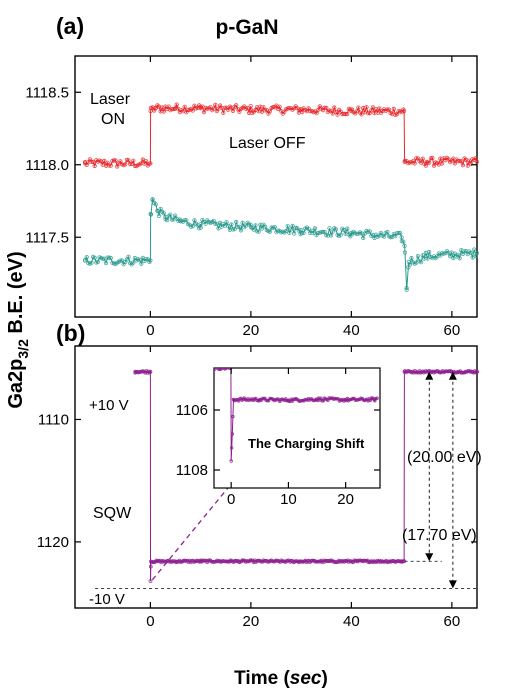  Describe the element at coordinates (47, 92) in the screenshot. I see `panel-a-y-label: 1118.5` at that location.